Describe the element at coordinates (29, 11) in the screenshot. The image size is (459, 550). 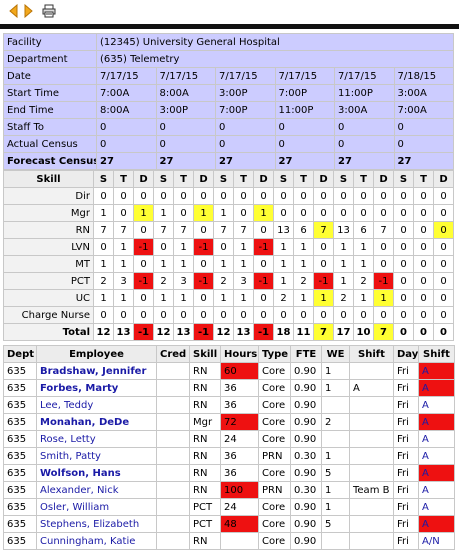
I see `right-arrow-icon` at that location.